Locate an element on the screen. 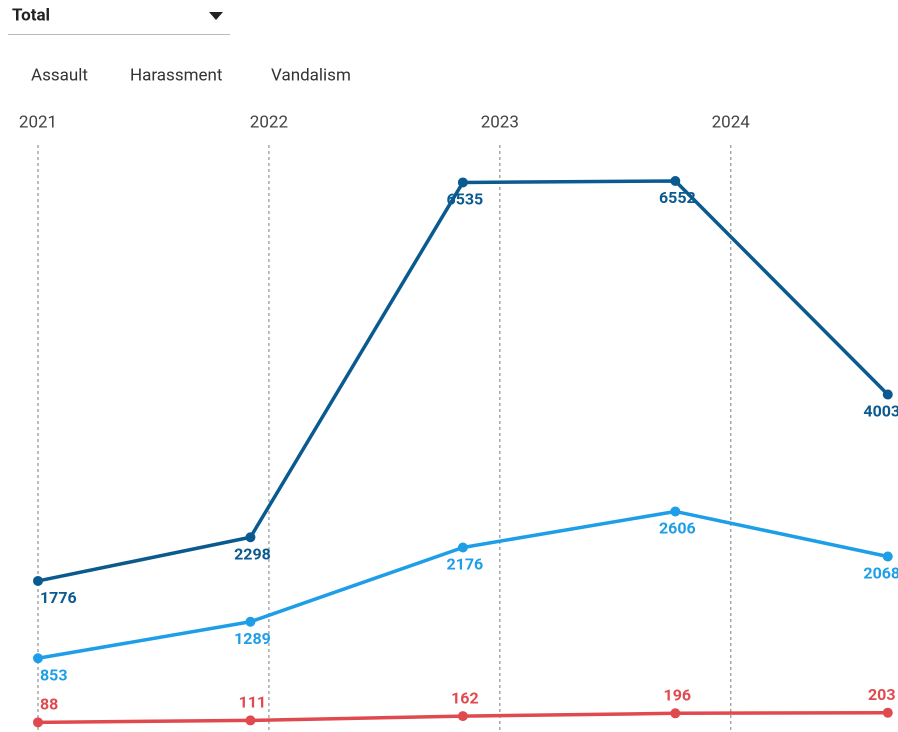  data-label: 1289 is located at coordinates (252, 638).